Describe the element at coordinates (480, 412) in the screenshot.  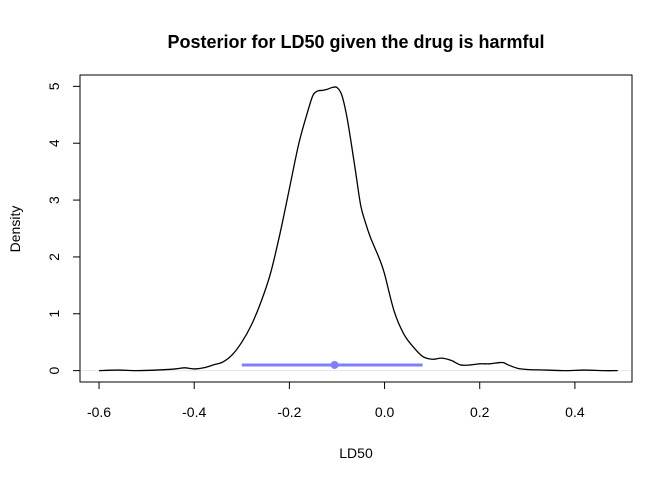
I see `x-tick-label: 0.2` at that location.